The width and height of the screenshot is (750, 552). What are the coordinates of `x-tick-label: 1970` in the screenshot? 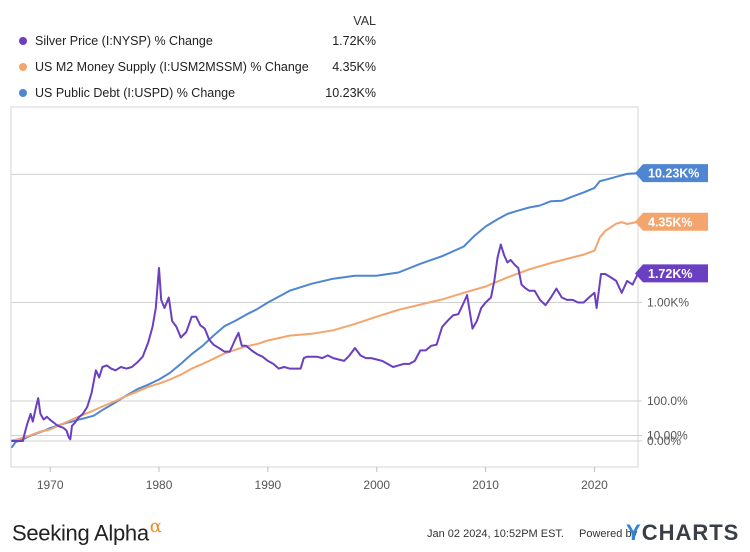 It's located at (50, 485).